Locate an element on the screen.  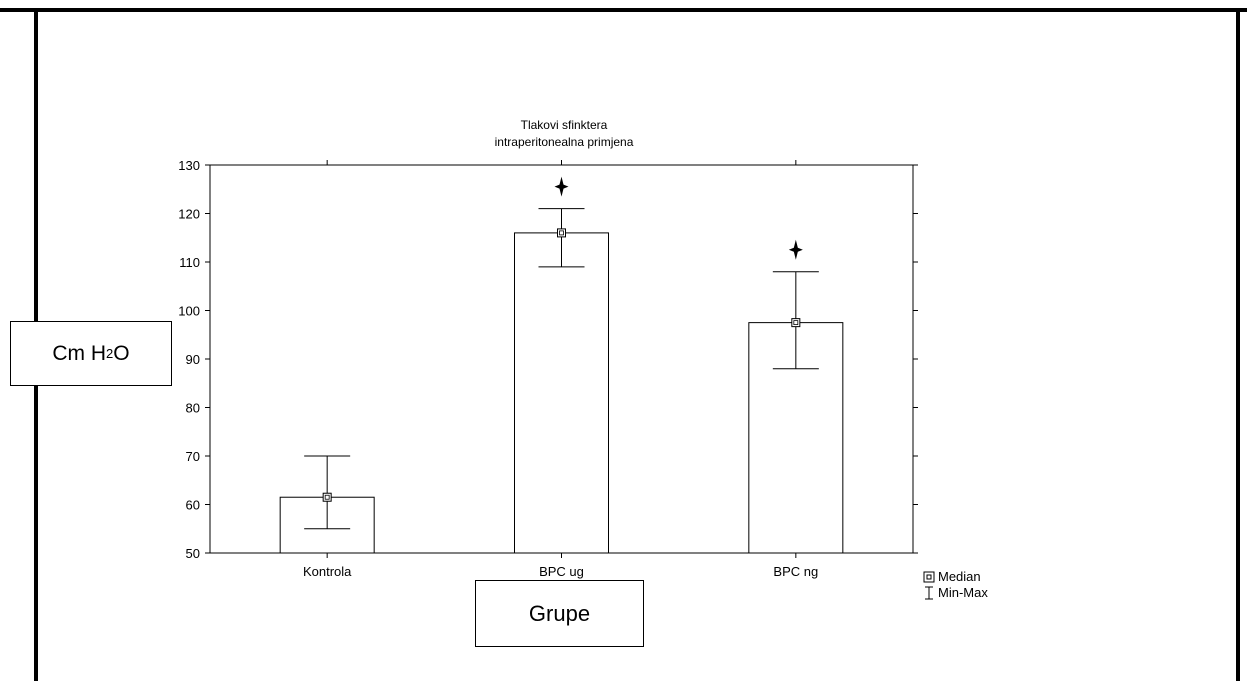
bar is located at coordinates (561, 393).